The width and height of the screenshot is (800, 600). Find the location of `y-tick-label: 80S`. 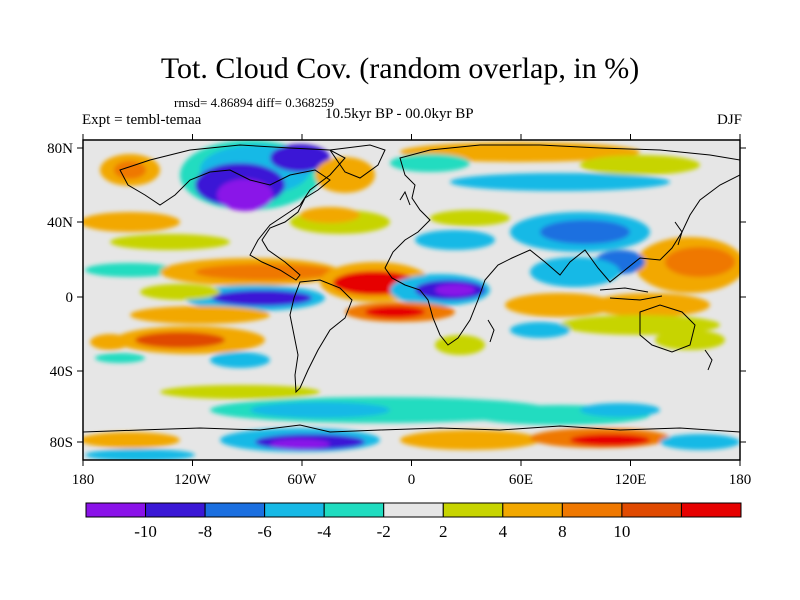

y-tick-label: 80S is located at coordinates (61, 443).